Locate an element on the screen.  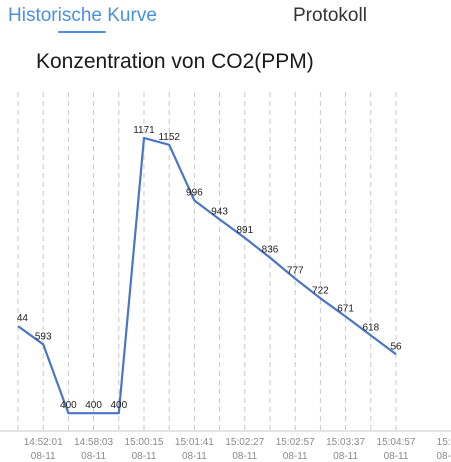
x-tick-label-time: 15:03:37 is located at coordinates (345, 442).